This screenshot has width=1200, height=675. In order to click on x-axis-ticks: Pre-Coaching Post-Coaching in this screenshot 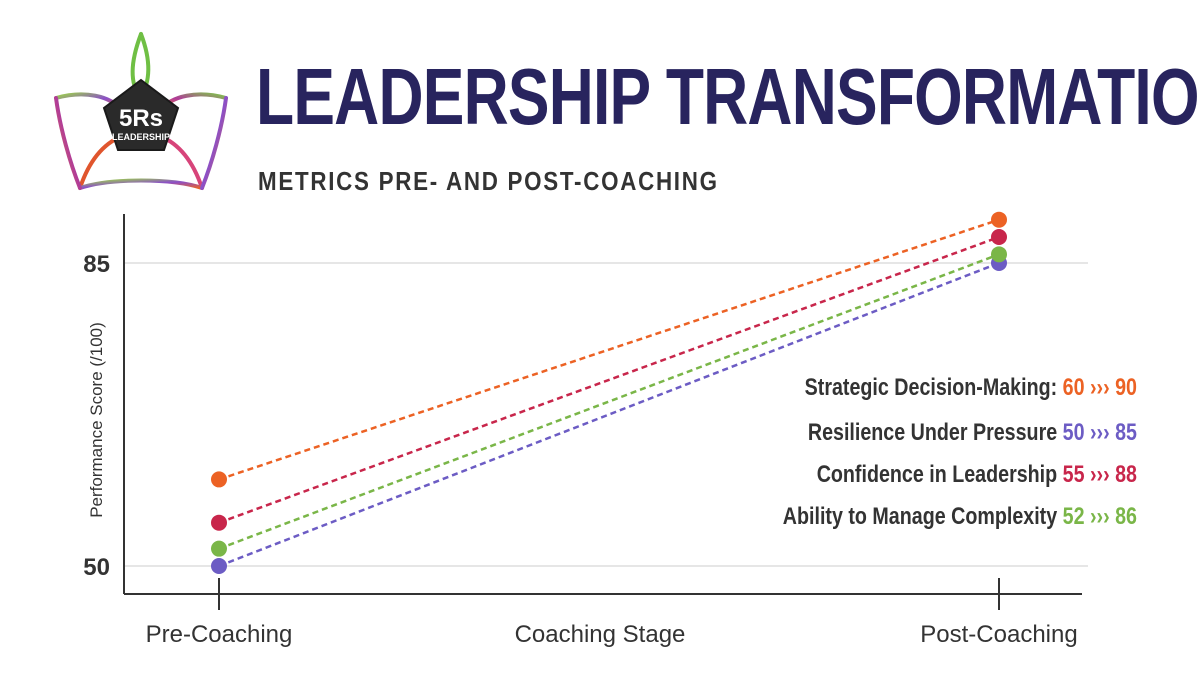, I will do `click(612, 613)`.